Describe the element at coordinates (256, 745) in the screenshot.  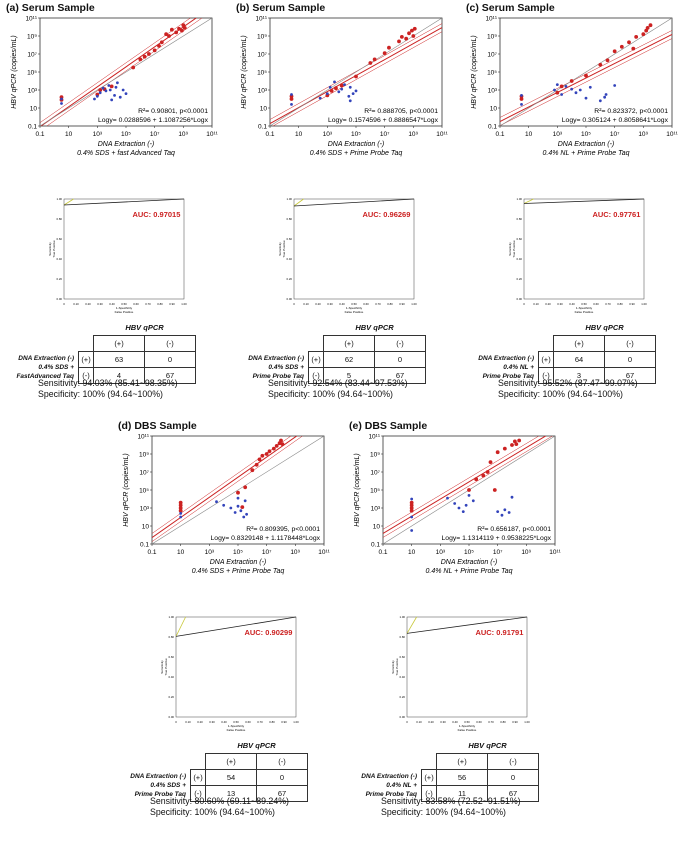
I see `table-header: HBV qPCR` at that location.